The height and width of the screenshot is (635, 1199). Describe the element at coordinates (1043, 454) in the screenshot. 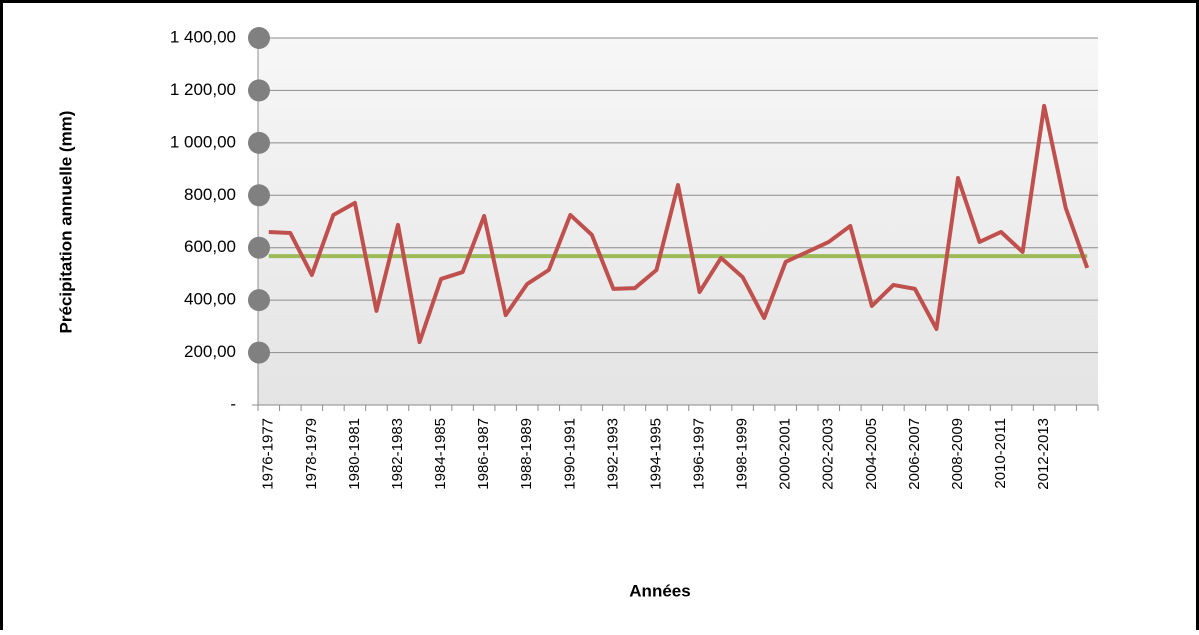

I see `x-tick-label: 2012-2013` at that location.